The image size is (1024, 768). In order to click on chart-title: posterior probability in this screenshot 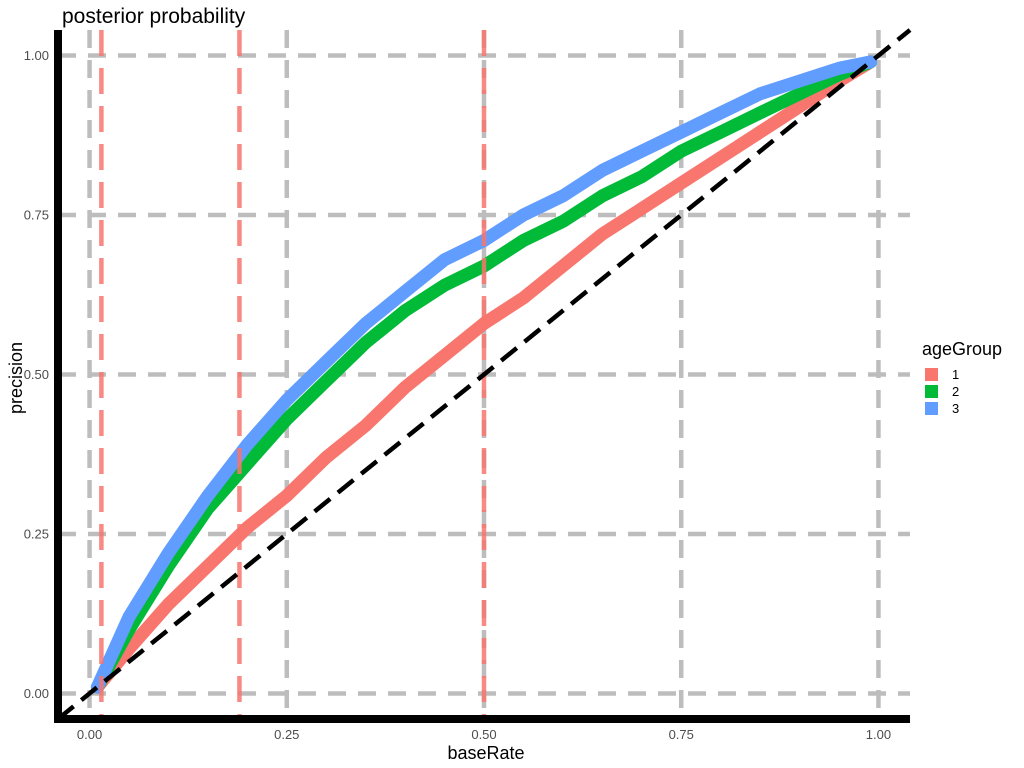, I will do `click(154, 16)`.